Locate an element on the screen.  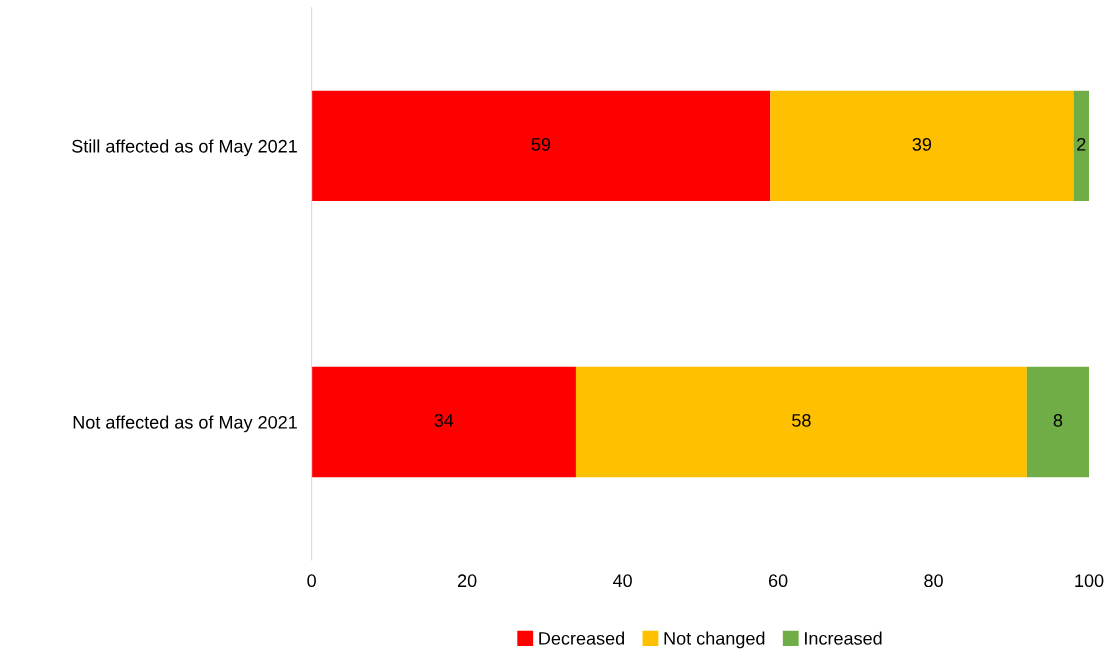
x-tick-label: 100 is located at coordinates (1089, 581).